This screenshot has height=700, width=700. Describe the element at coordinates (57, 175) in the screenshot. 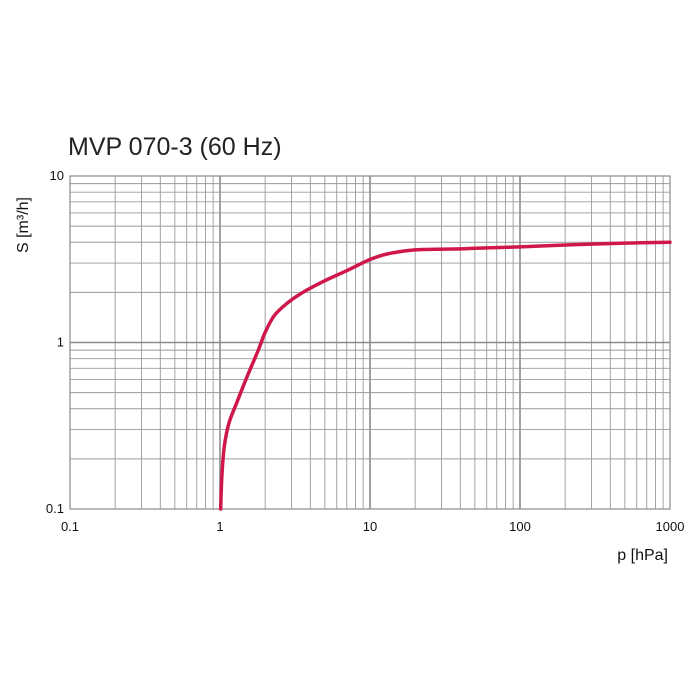

I see `y-tick-label: 10` at that location.